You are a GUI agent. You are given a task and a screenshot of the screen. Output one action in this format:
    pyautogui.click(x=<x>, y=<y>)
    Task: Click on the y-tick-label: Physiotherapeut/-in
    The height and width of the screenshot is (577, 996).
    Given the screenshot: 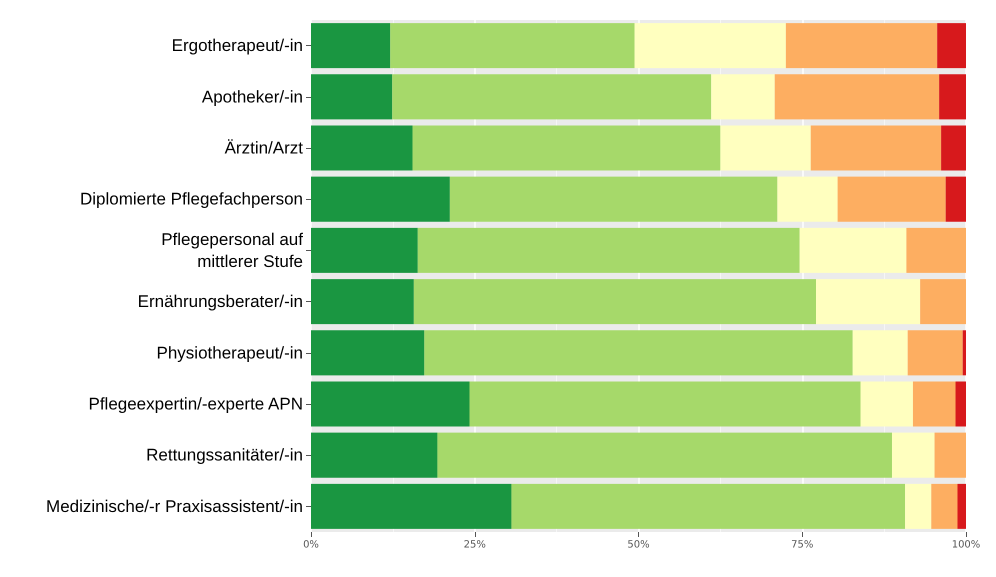 What is the action you would take?
    pyautogui.click(x=229, y=352)
    